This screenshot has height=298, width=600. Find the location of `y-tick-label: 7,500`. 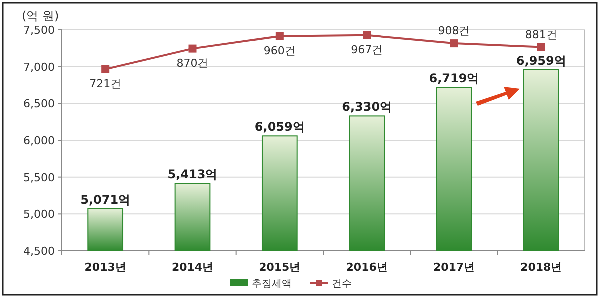

y-tick-label: 7,500 is located at coordinates (39, 30).